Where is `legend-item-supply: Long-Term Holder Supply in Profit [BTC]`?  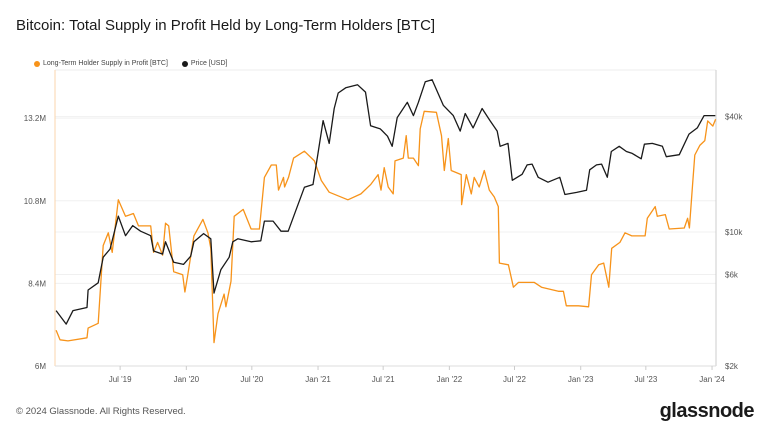 legend-item-supply: Long-Term Holder Supply in Profit [BTC] is located at coordinates (101, 63).